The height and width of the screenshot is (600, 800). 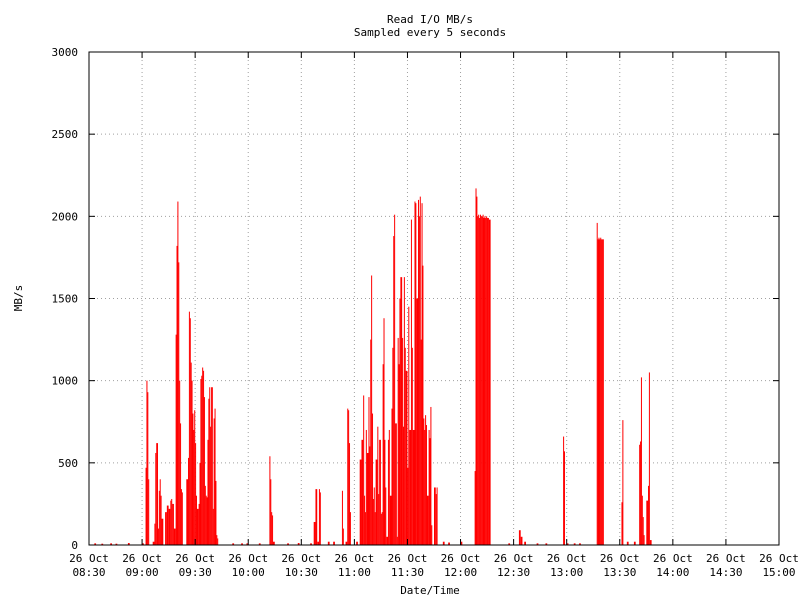 What do you see at coordinates (566, 572) in the screenshot?
I see `x-tick-label-time: 13:00` at bounding box center [566, 572].